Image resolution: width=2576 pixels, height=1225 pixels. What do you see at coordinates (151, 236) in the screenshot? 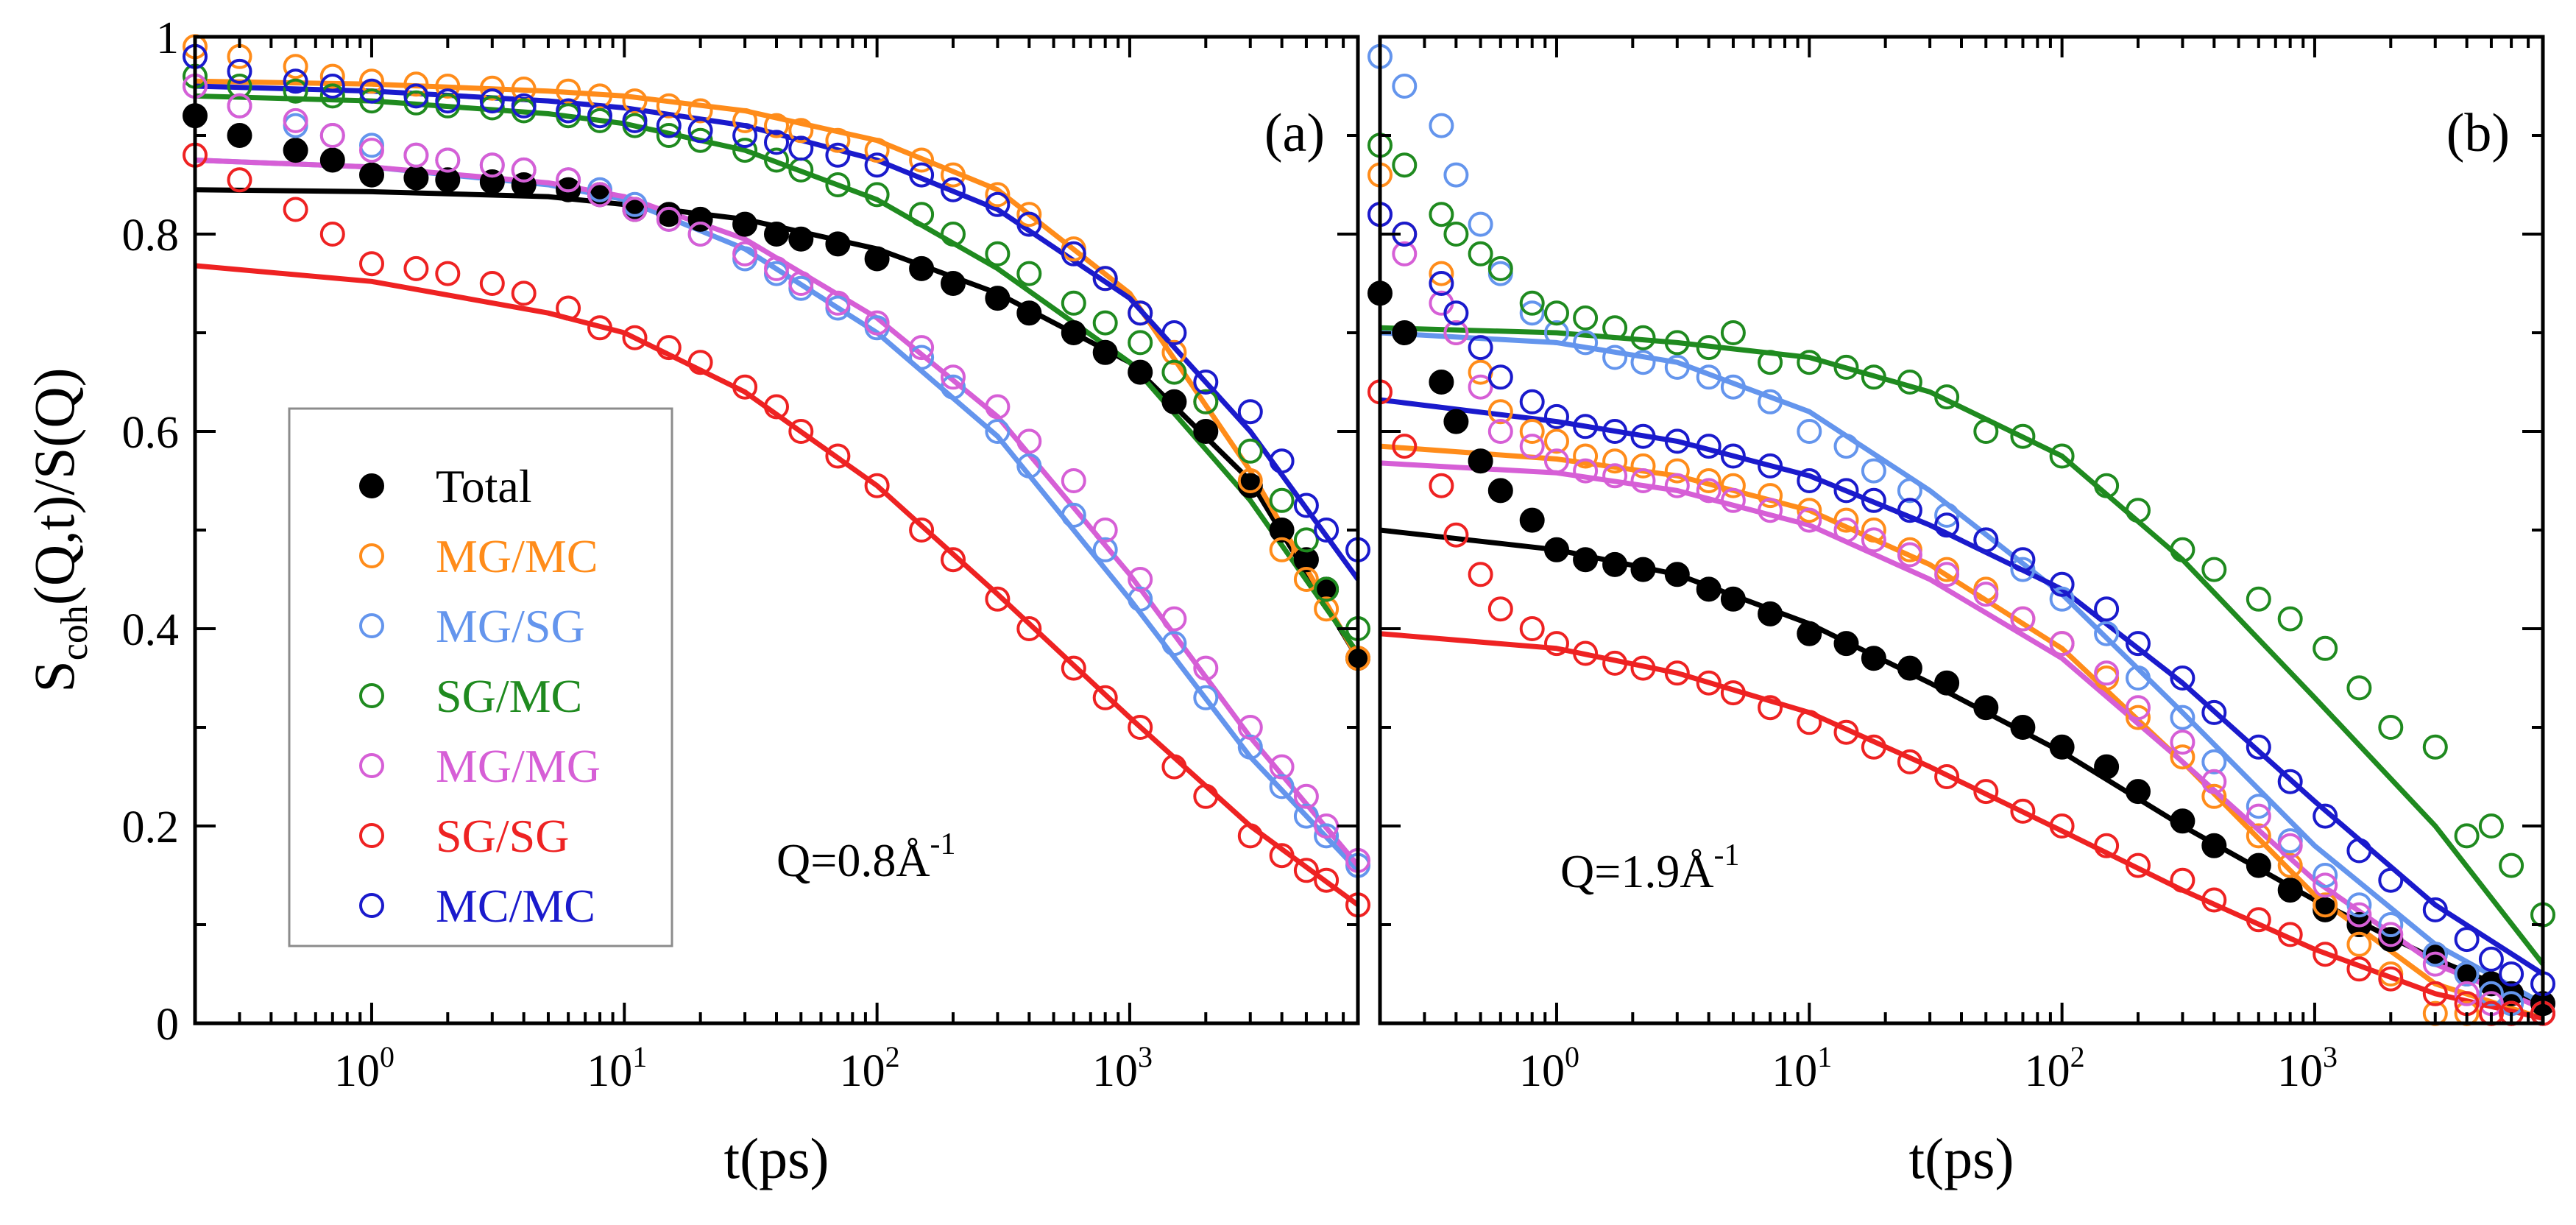
I see `panel-a-y-tick-label: 0.8` at bounding box center [151, 236].